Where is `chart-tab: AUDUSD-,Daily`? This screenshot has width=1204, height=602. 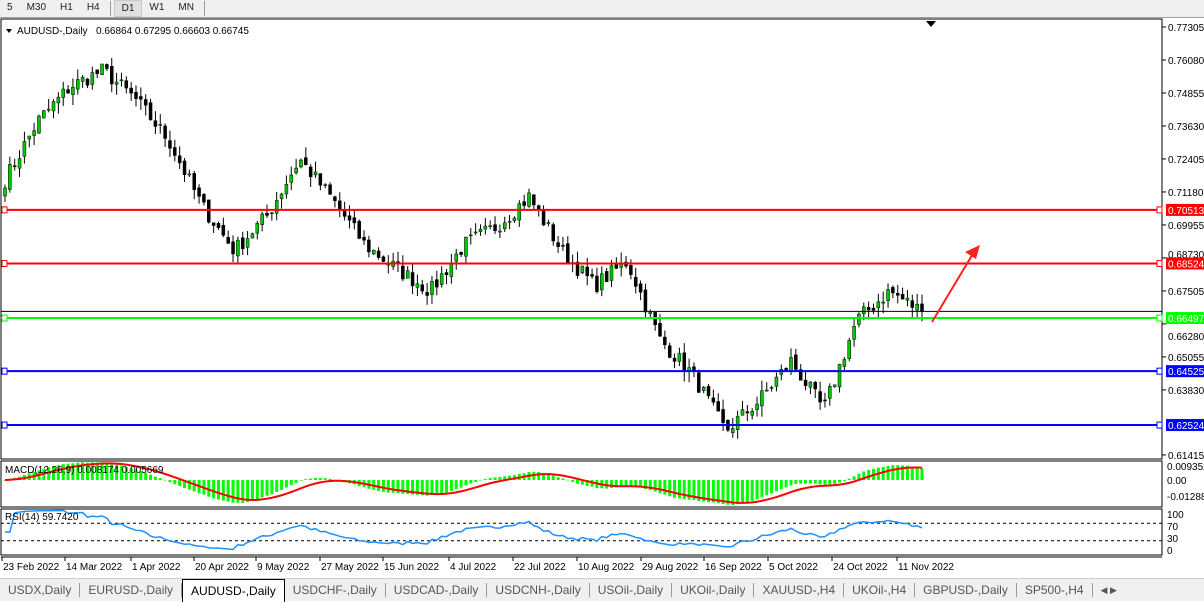 chart-tab: AUDUSD-,Daily is located at coordinates (233, 590).